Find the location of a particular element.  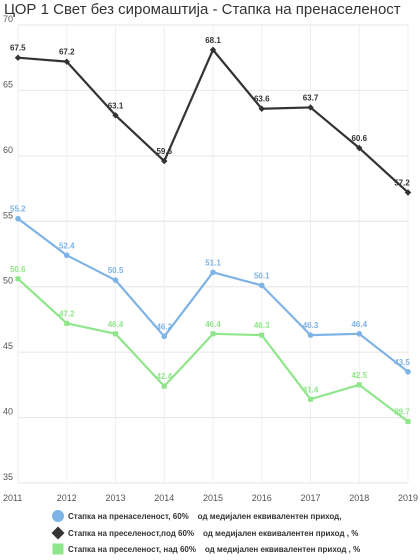

y-axis-ticks: 35 40 45 50 55 60 65 70 is located at coordinates (8, 248).